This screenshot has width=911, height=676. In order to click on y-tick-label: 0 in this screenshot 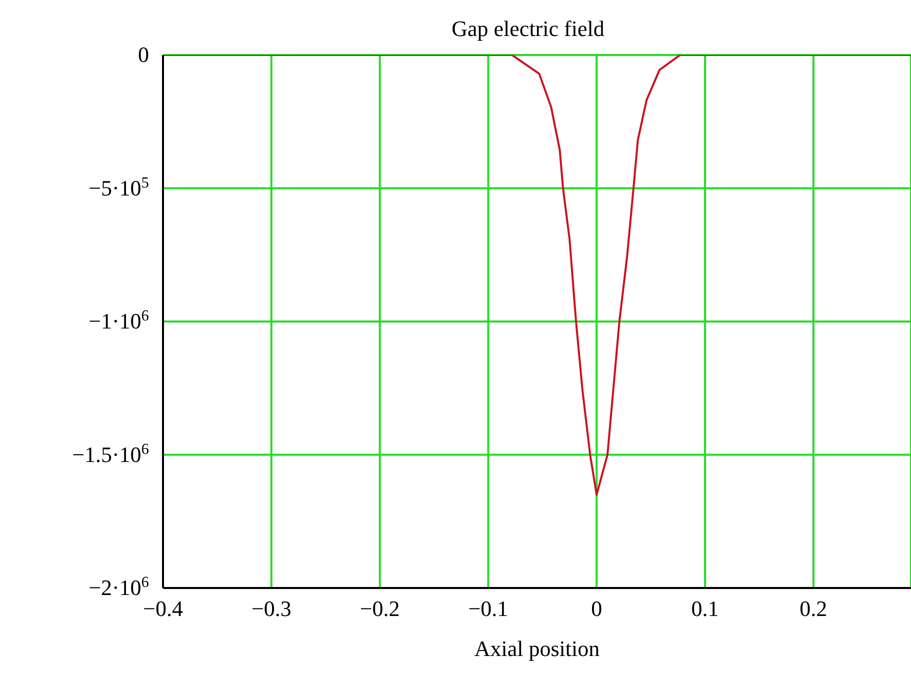, I will do `click(143, 54)`.